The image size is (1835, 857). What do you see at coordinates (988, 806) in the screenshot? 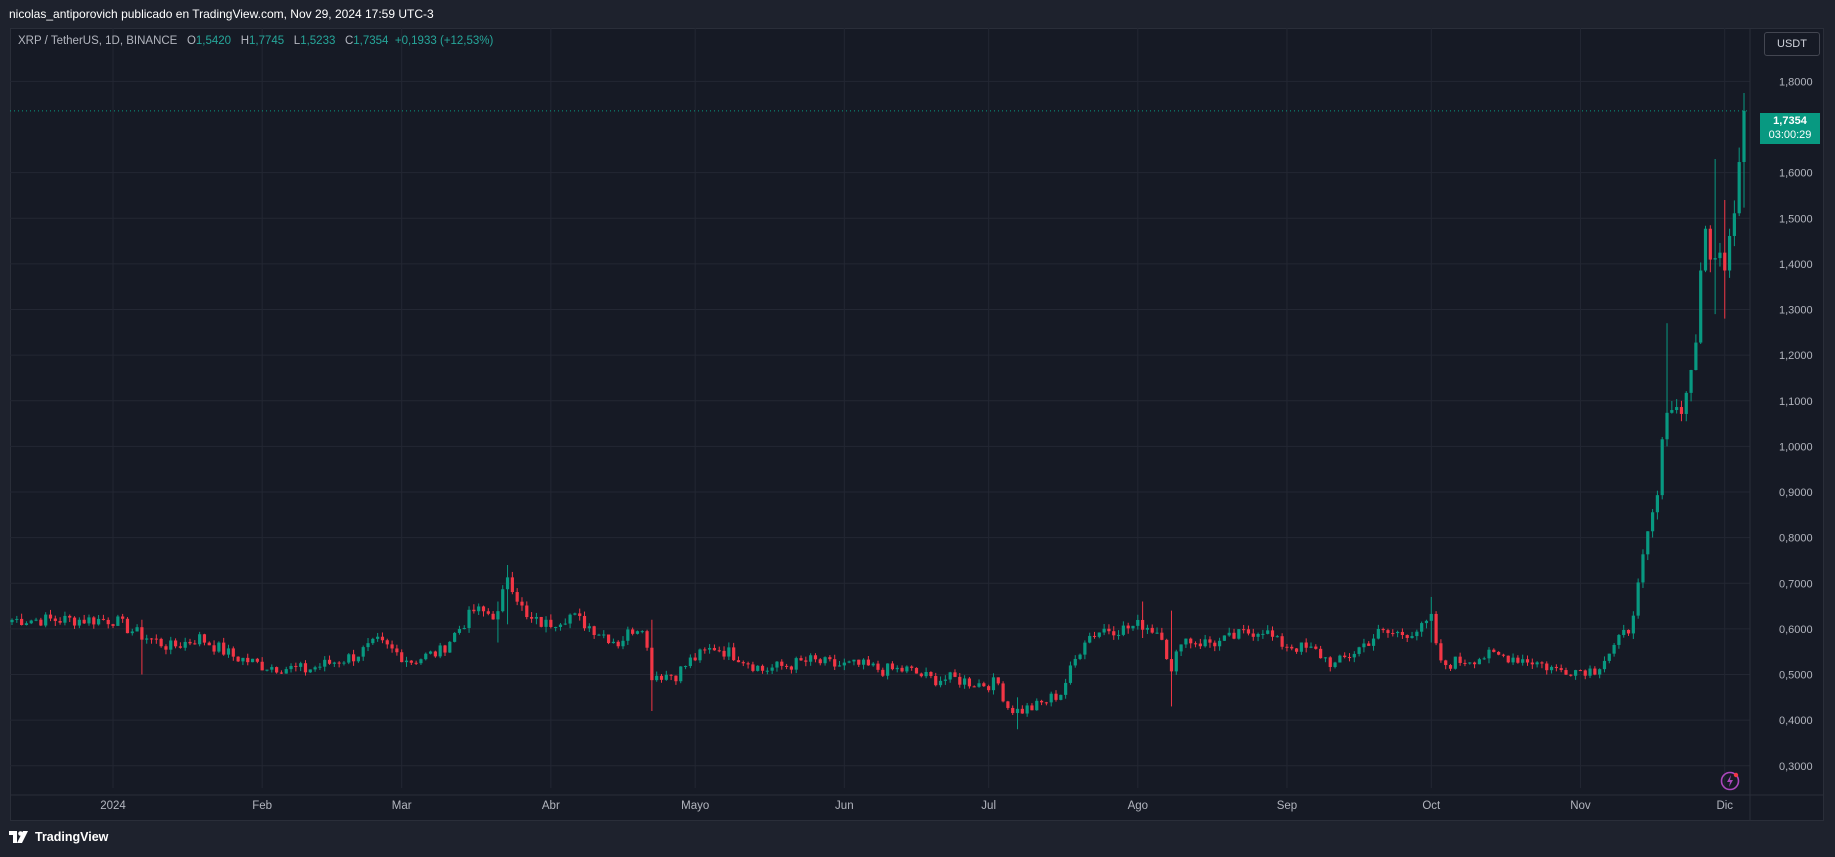
I see `x-tick-label: Jul` at bounding box center [988, 806].